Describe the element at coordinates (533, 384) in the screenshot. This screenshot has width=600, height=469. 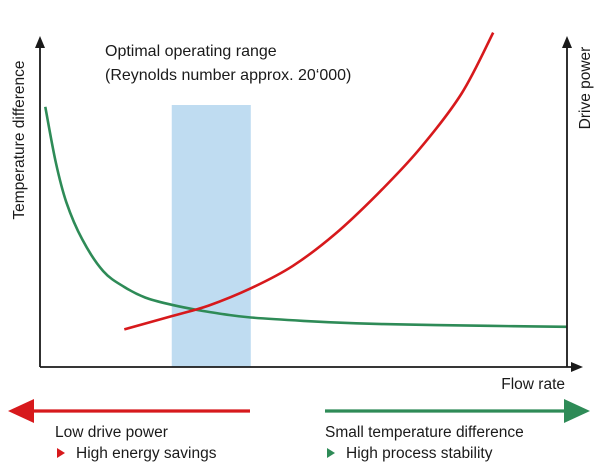
I see `x-axis-label: Flow rate` at that location.